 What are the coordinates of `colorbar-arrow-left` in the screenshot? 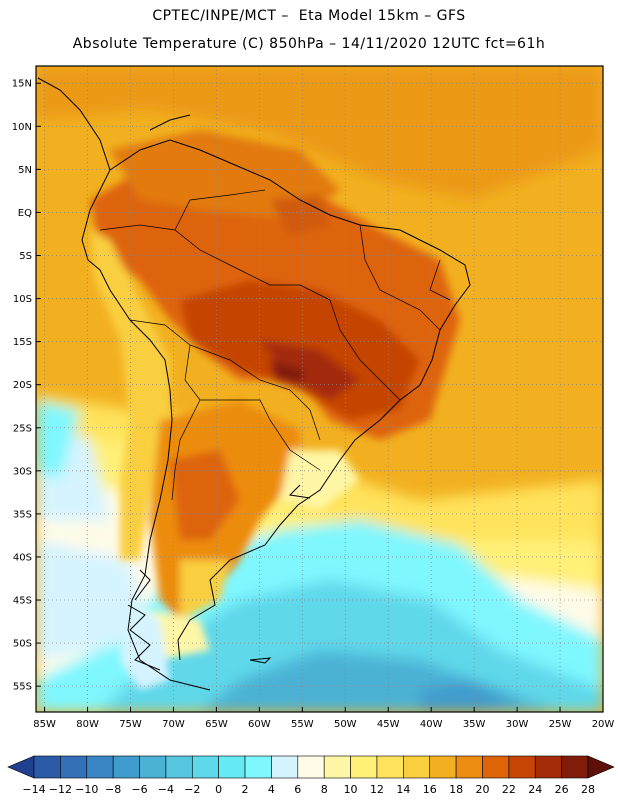 It's located at (21, 767).